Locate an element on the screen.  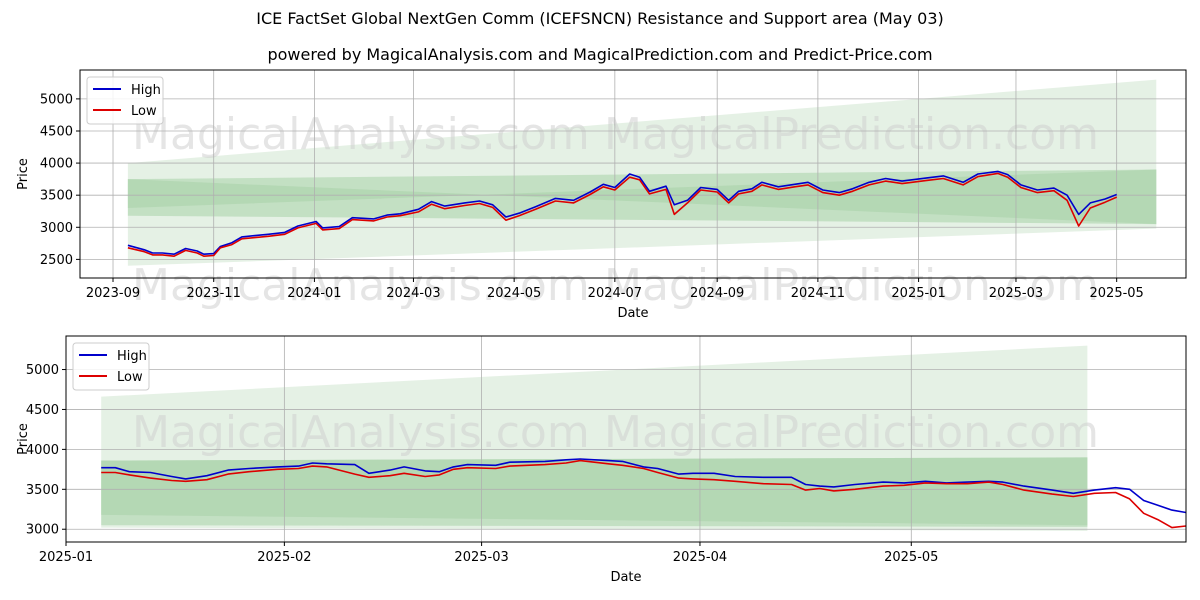
x-tick-label: 2024-01 is located at coordinates (314, 293).